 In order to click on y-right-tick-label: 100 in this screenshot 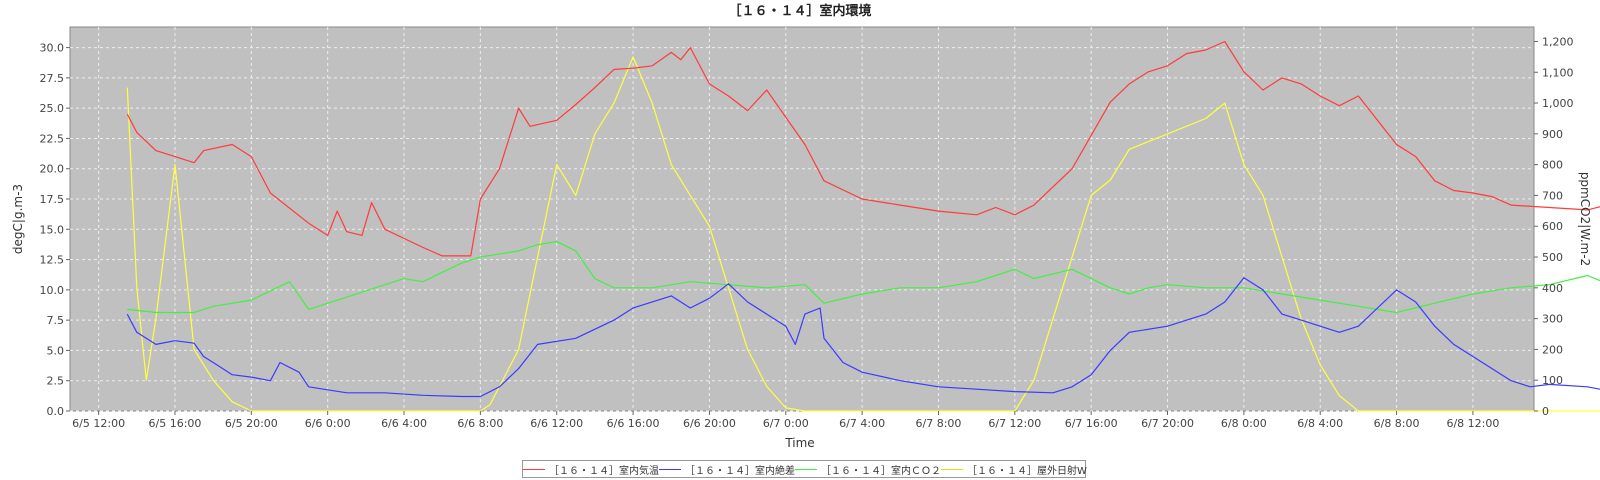, I will do `click(1552, 380)`.